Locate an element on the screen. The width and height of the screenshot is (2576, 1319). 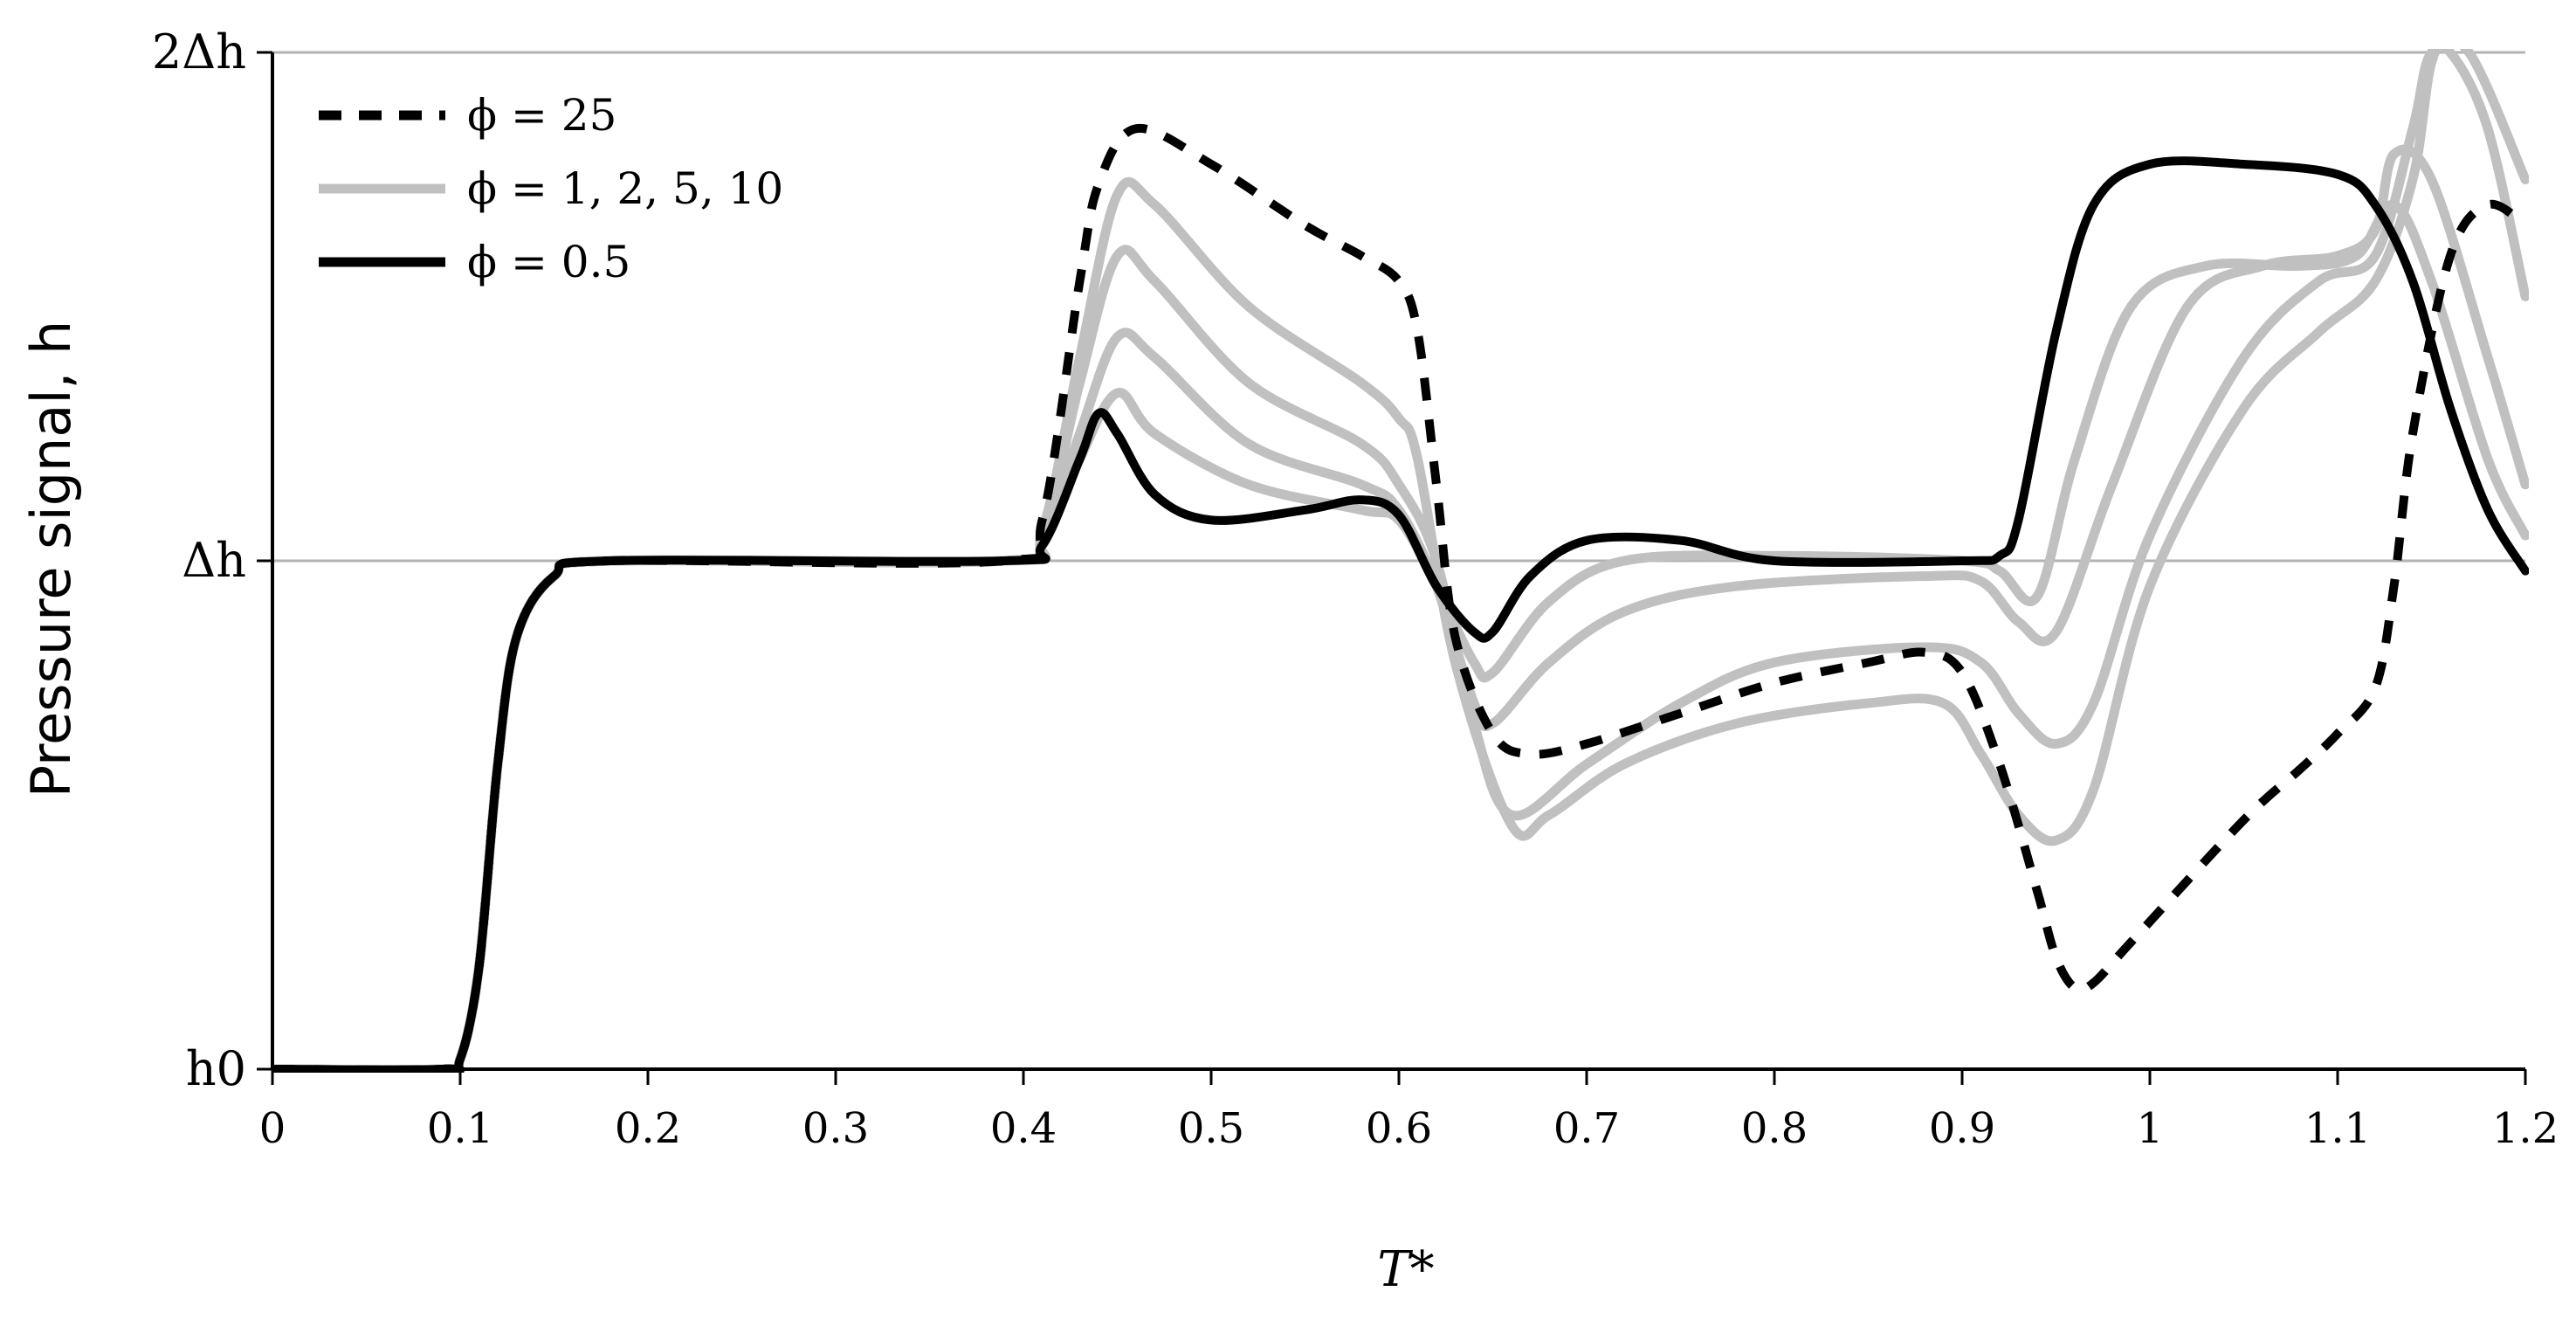
x-tick-label-3: 0.3 is located at coordinates (835, 1128).